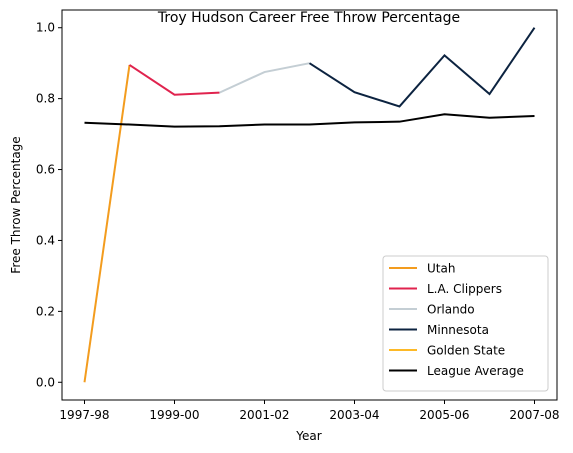  Describe the element at coordinates (84, 415) in the screenshot. I see `x-tick-label: 1997-98` at that location.